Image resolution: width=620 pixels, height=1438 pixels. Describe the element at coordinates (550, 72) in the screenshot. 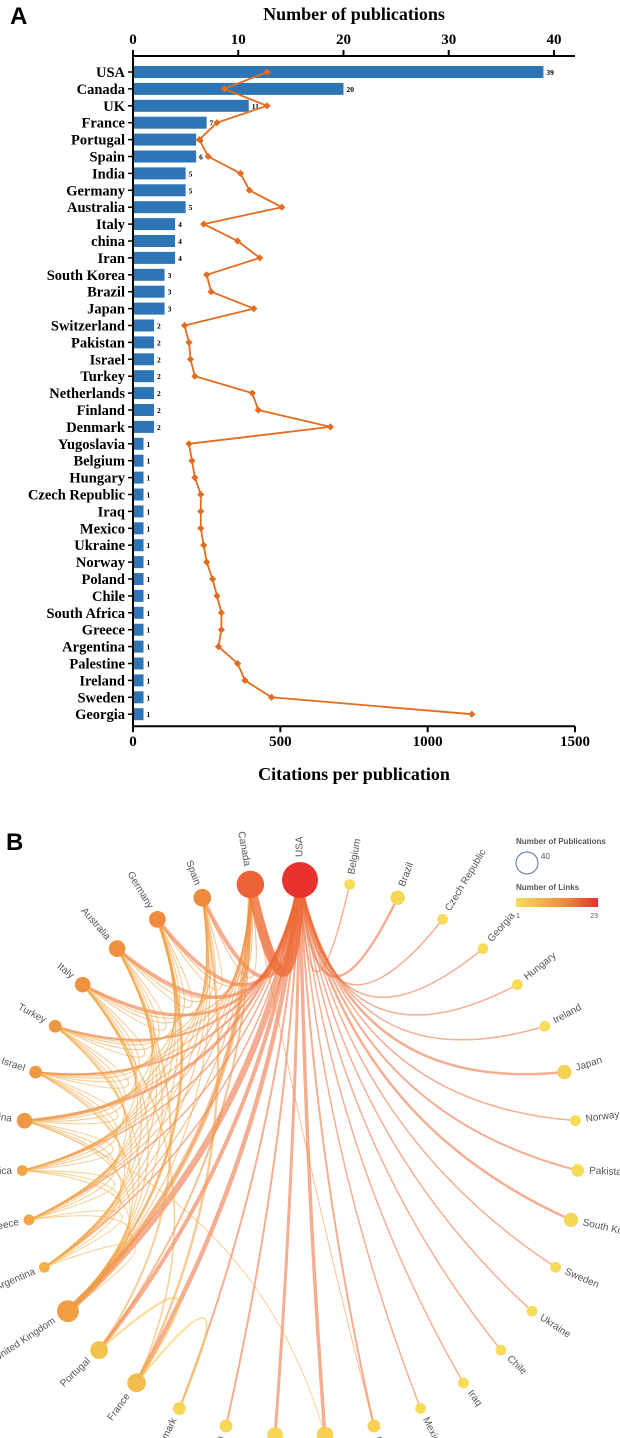

I see `bar-data-label: 39` at that location.